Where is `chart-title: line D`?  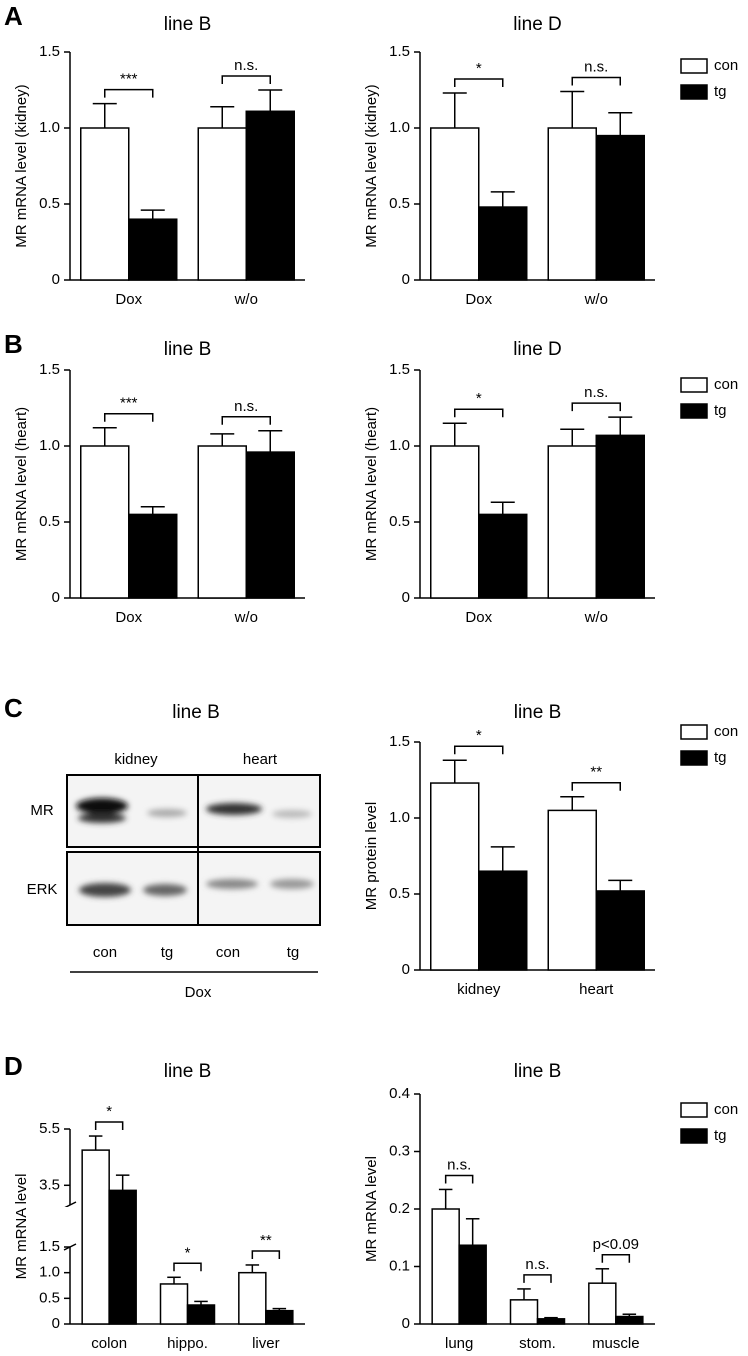
chart-title: line D is located at coordinates (537, 349).